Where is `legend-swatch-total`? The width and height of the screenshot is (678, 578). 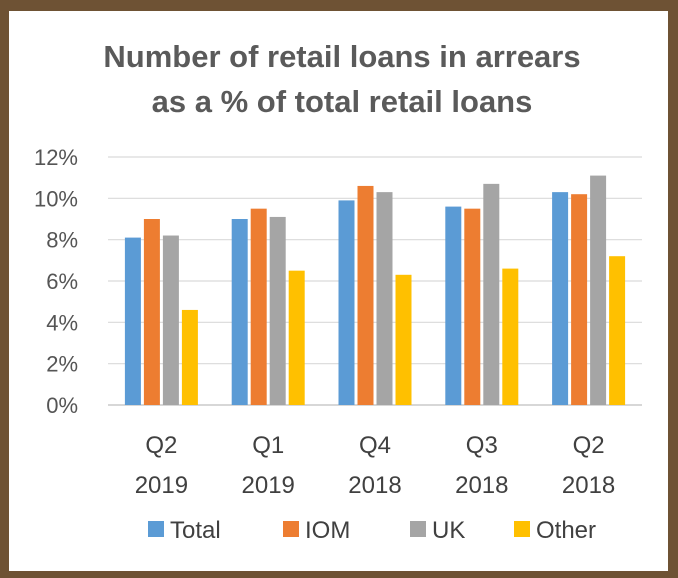
legend-swatch-total is located at coordinates (156, 529).